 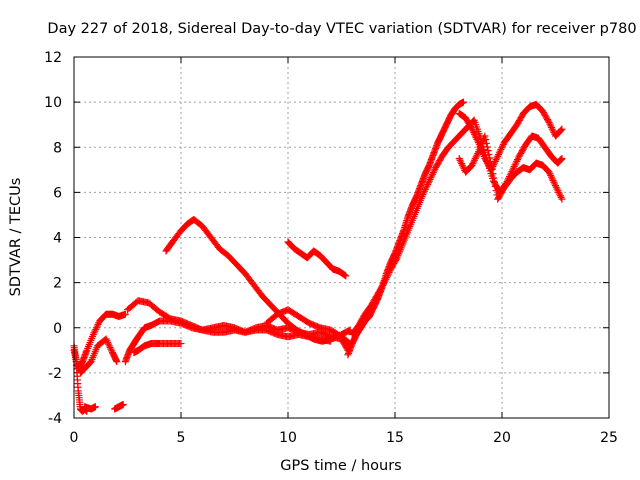 What do you see at coordinates (340, 466) in the screenshot?
I see `x-axis-label: GPS time / hours` at bounding box center [340, 466].